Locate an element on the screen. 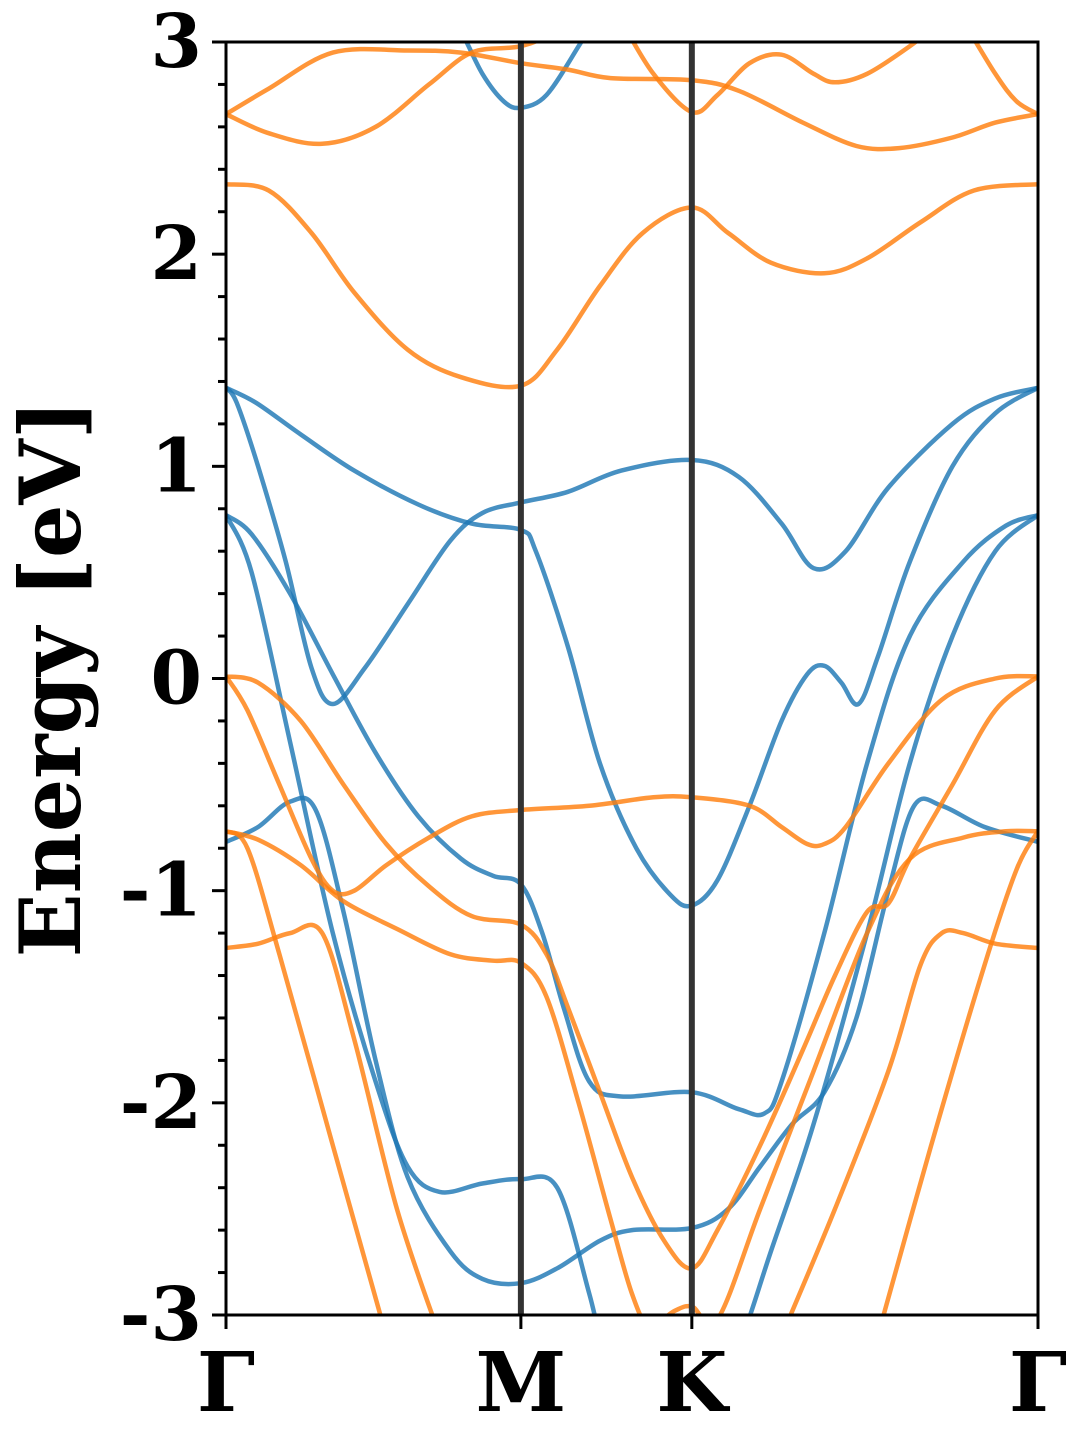  y-axis-label: Energy [eV] is located at coordinates (50, 679).